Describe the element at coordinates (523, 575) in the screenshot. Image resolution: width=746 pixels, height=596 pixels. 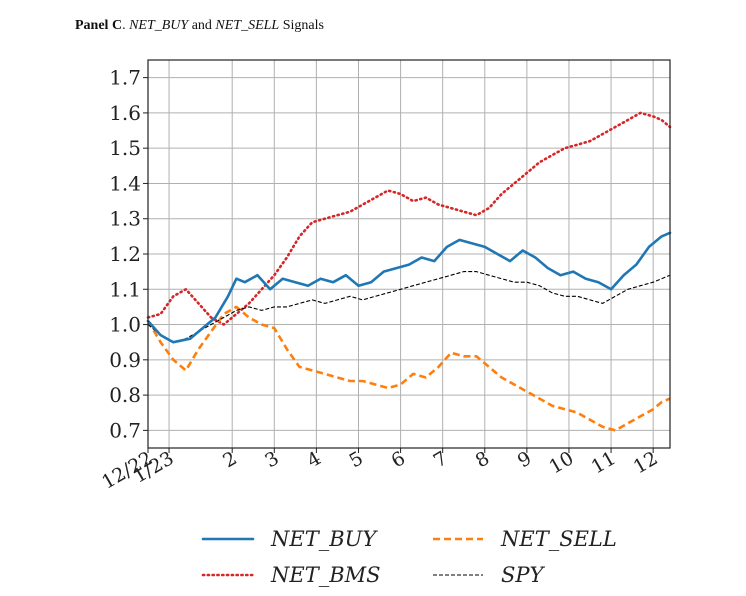
I see `legend-label: SPY` at that location.